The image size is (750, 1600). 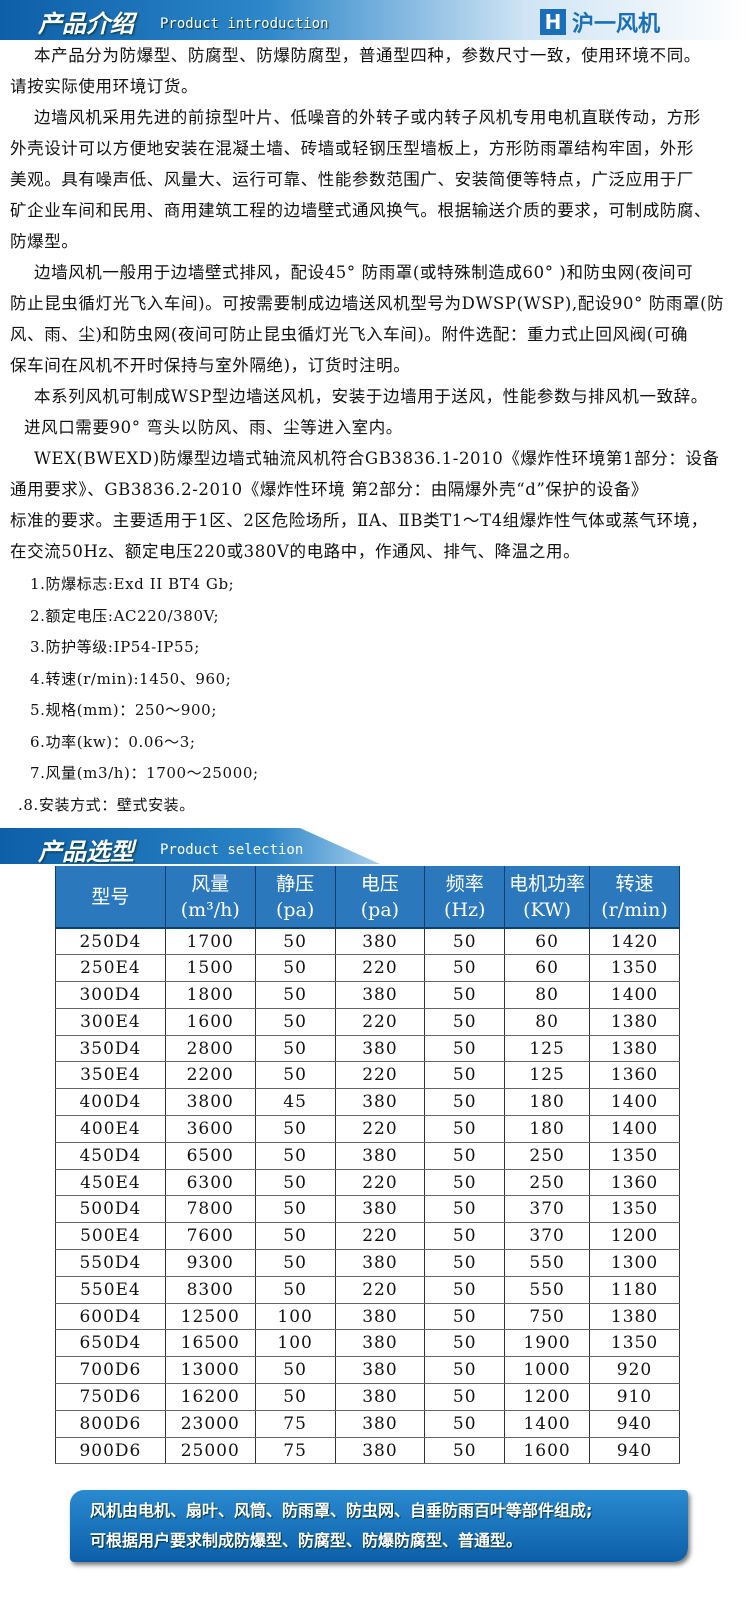 What do you see at coordinates (110, 1022) in the screenshot?
I see `table-cell: 300E4` at bounding box center [110, 1022].